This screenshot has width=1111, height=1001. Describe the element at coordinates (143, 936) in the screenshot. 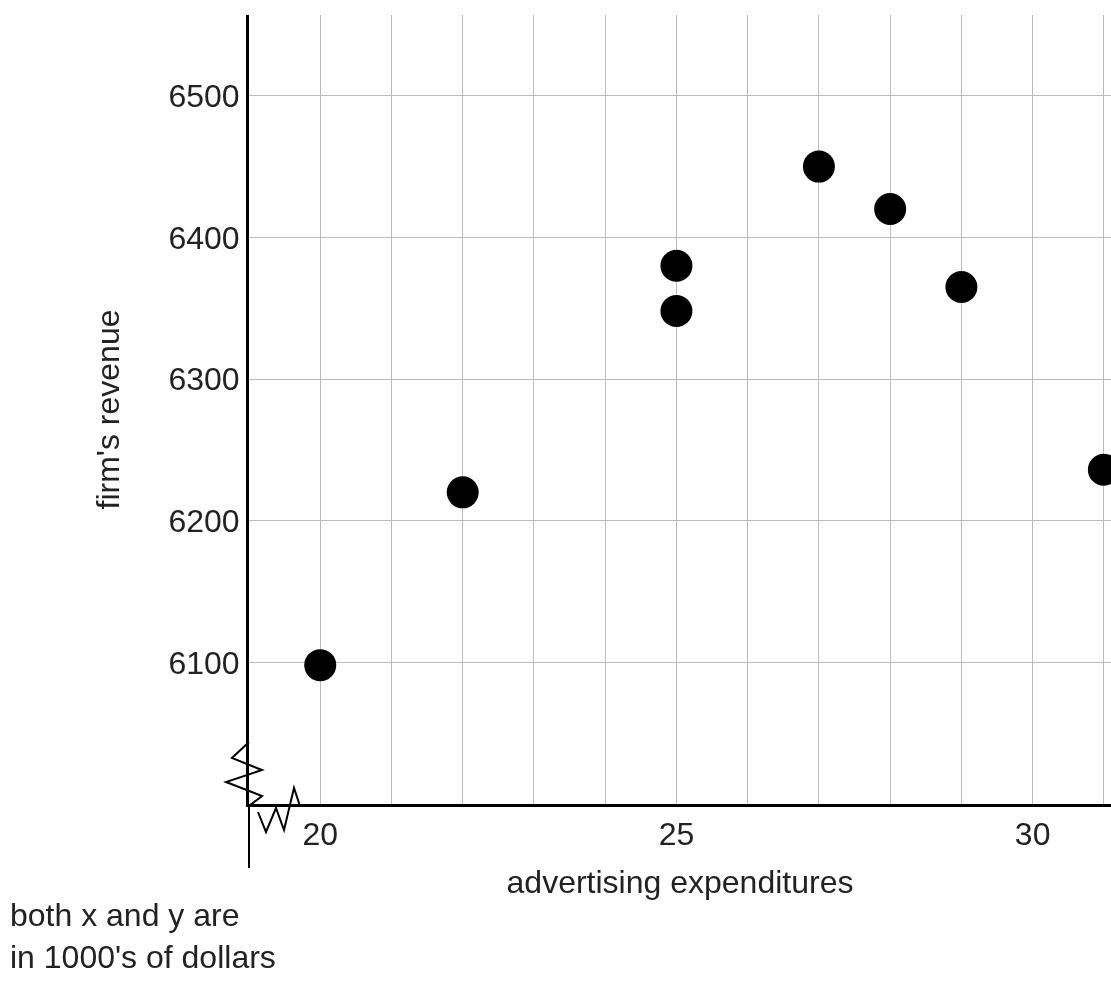

I see `text: both x and y are in 1000's of dollars` at that location.